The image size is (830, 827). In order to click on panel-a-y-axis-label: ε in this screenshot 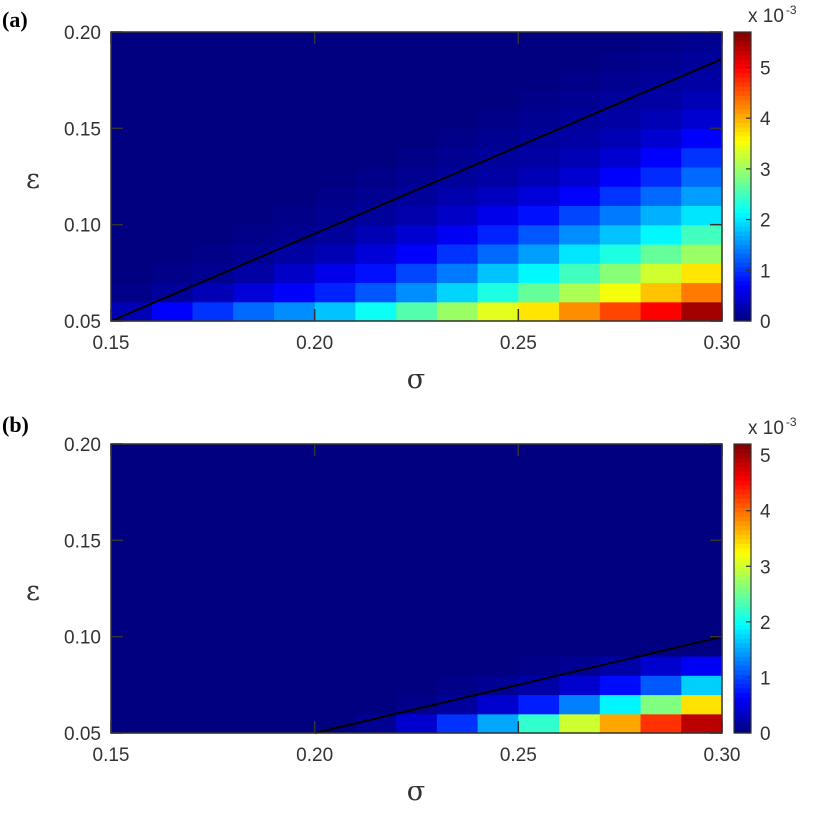, I will do `click(33, 179)`.